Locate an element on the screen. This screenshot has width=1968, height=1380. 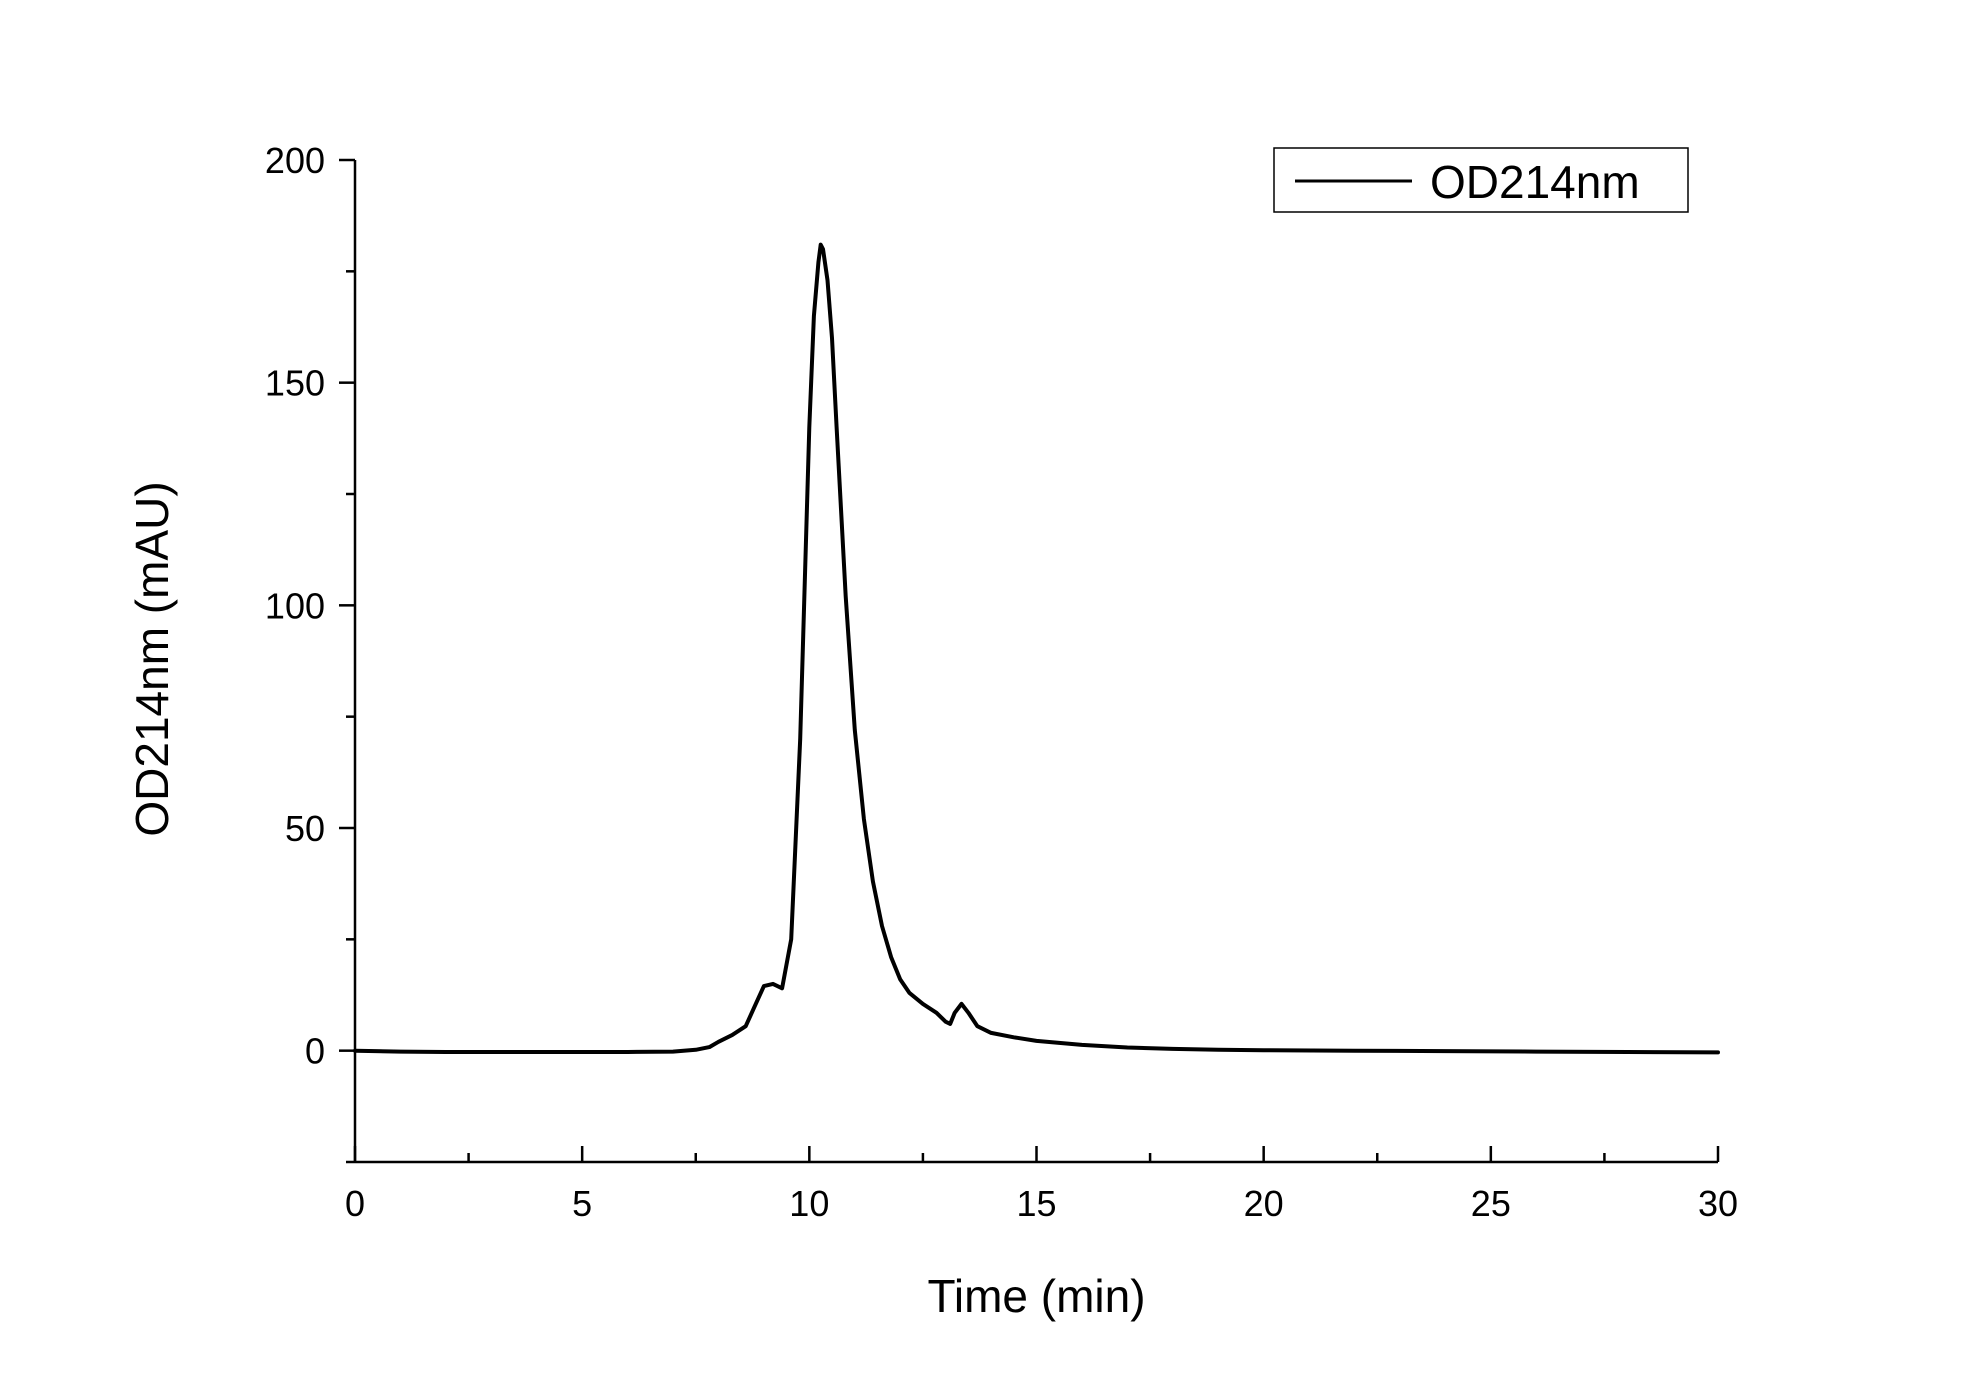
y-tick-label: 50 is located at coordinates (305, 828).